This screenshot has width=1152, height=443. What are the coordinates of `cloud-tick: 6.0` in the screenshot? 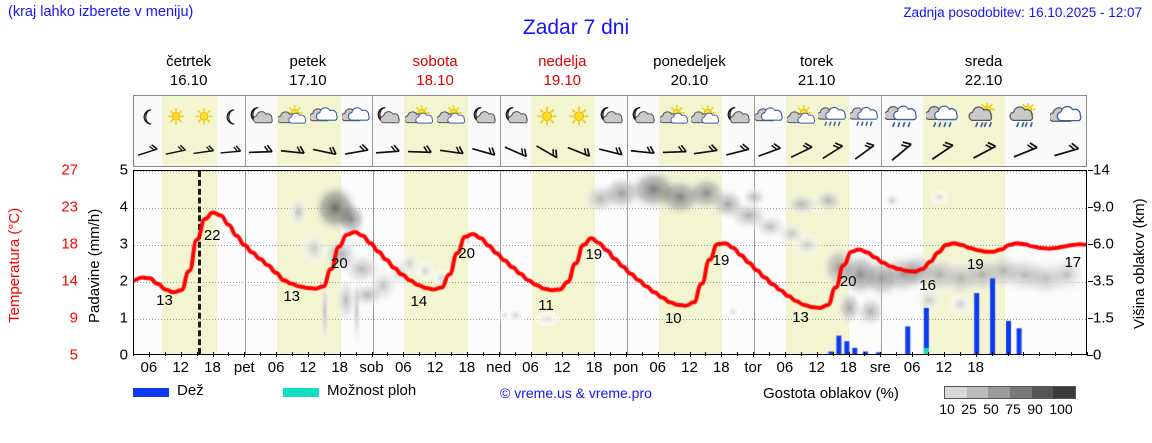 It's located at (1103, 244).